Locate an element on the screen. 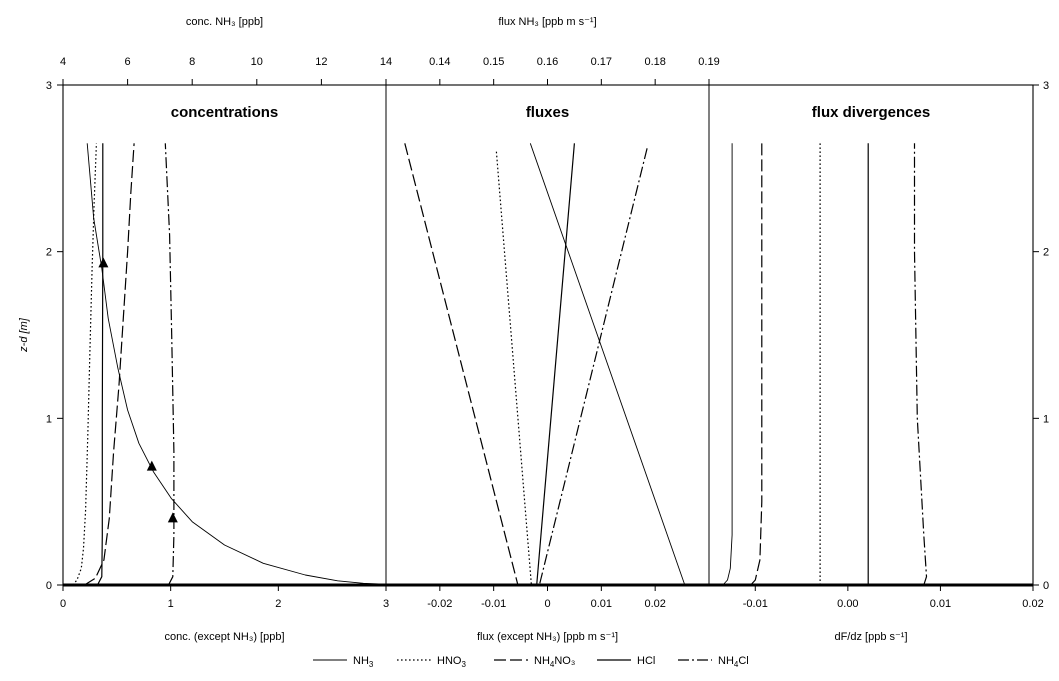 This screenshot has width=1059, height=681. panel-title: fluxes is located at coordinates (547, 112).